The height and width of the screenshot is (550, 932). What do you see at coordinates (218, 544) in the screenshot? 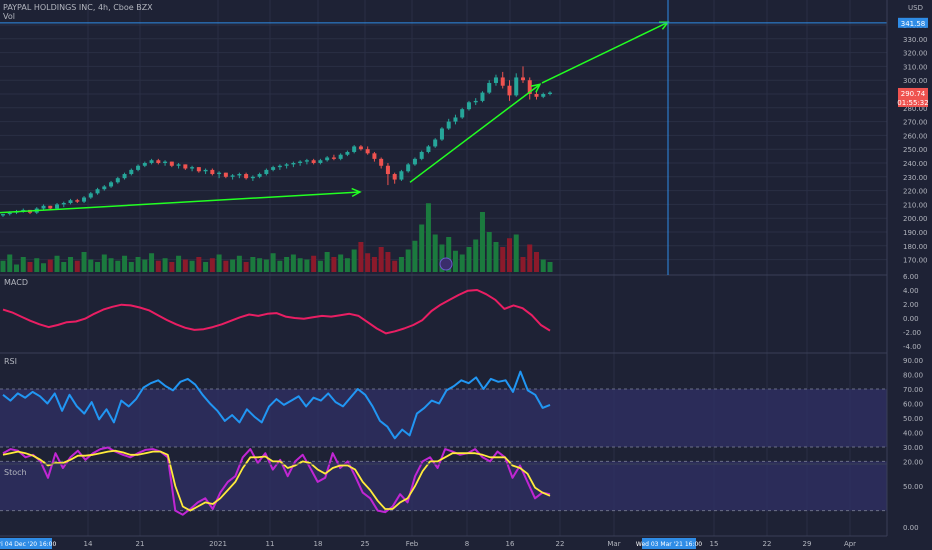
I see `time-tick-label: 2021` at bounding box center [218, 544].